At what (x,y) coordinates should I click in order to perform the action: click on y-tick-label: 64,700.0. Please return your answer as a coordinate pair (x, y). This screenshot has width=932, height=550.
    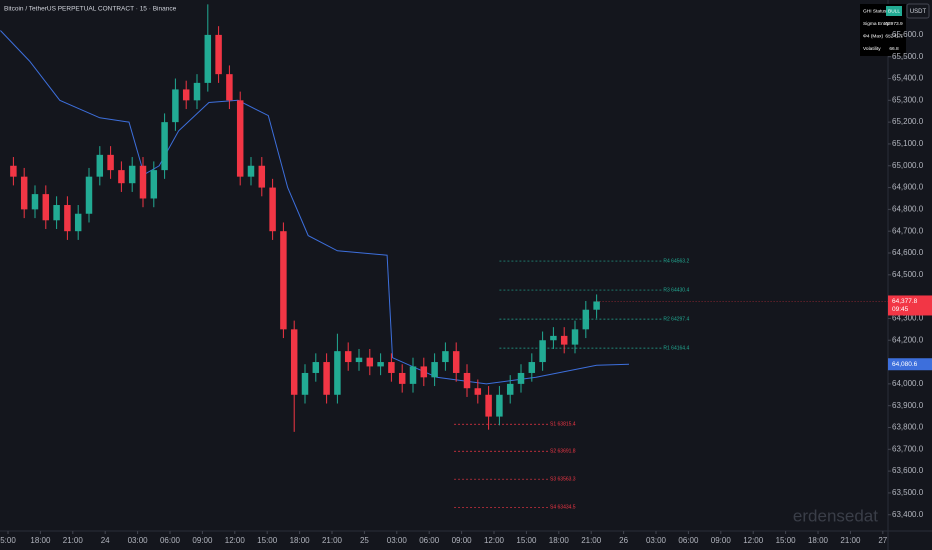
    Looking at the image, I should click on (908, 230).